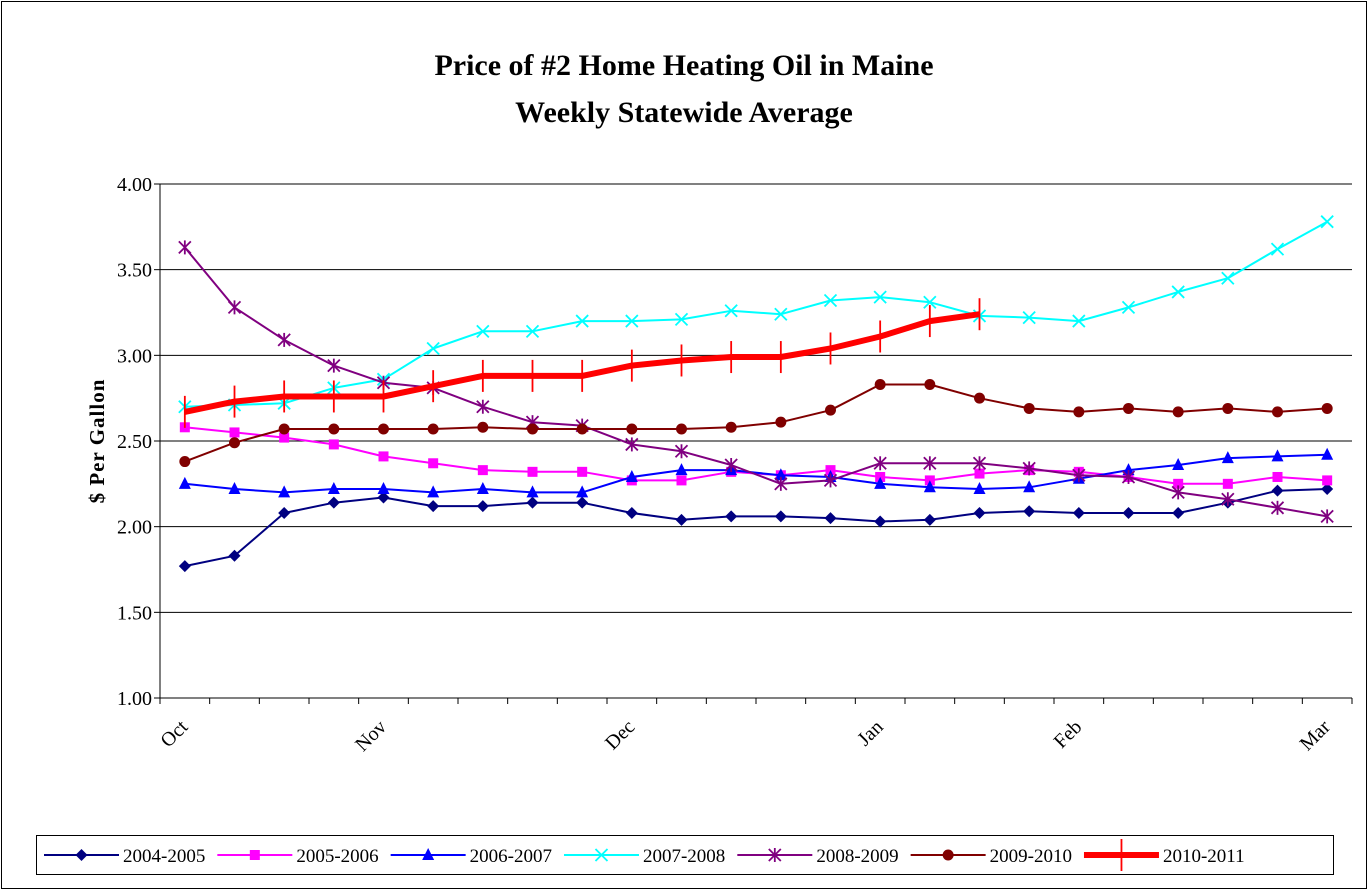 This screenshot has height=895, width=1368. What do you see at coordinates (97, 441) in the screenshot?
I see `y-axis-label: $ Per Gallon` at bounding box center [97, 441].